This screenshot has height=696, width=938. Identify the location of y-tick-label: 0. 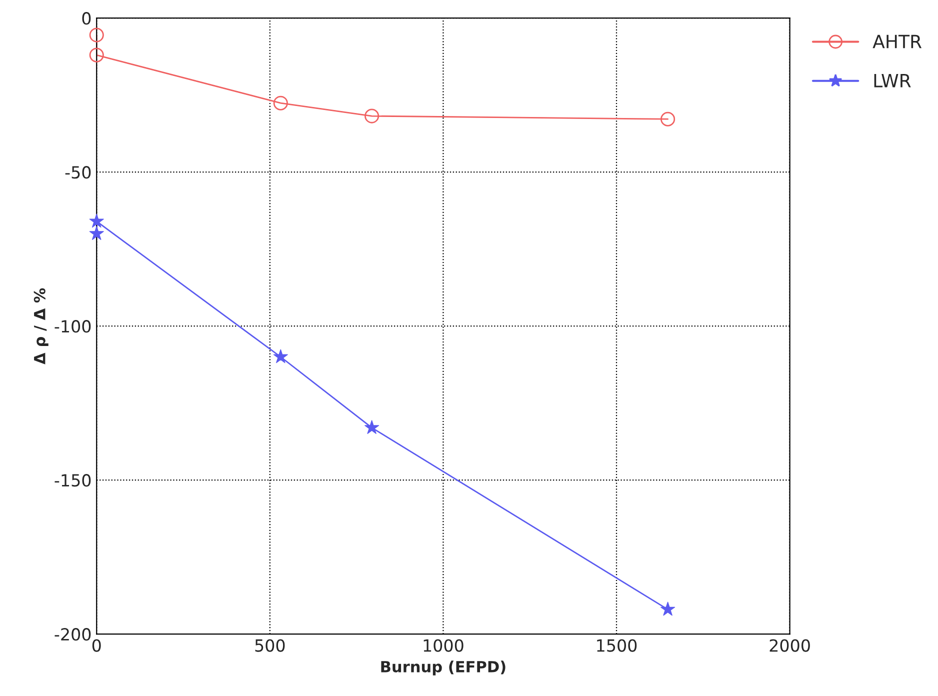
(86, 18).